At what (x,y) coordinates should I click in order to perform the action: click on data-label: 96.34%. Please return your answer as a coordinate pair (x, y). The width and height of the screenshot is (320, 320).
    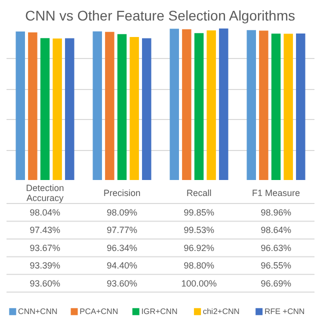
    Looking at the image, I should click on (122, 247).